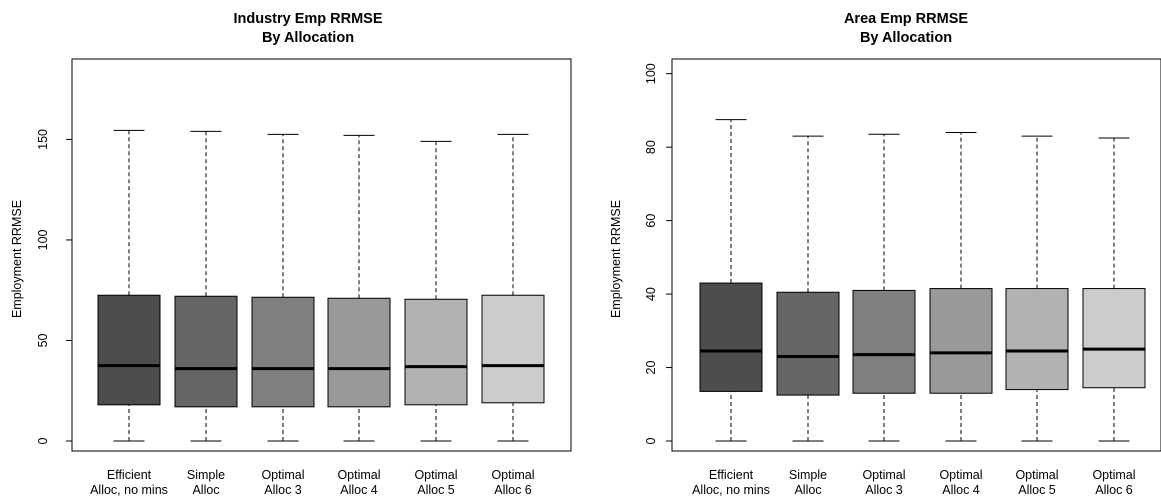 The height and width of the screenshot is (502, 1161). What do you see at coordinates (307, 19) in the screenshot?
I see `chart-title: Industry Emp RRMSE` at bounding box center [307, 19].